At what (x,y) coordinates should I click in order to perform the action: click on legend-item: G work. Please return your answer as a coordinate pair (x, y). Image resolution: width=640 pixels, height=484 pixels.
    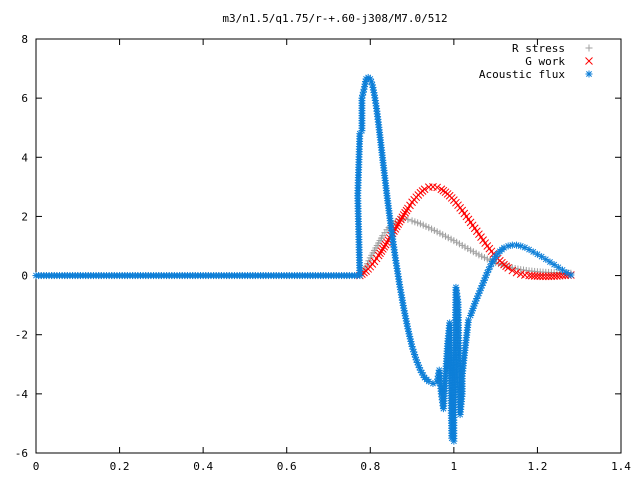
    Looking at the image, I should click on (559, 61).